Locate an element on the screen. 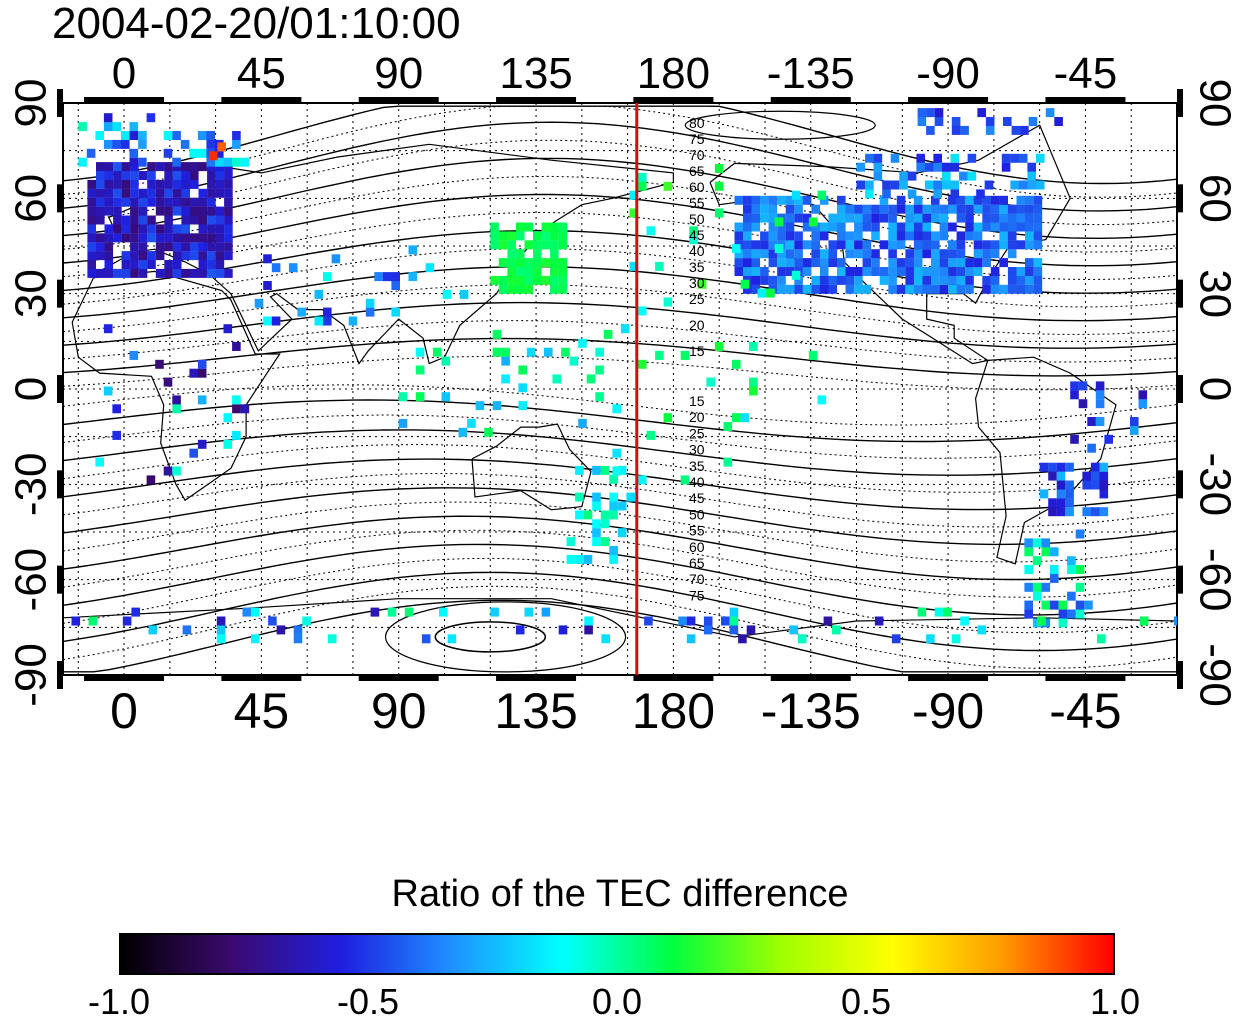 Image resolution: width=1240 pixels, height=1024 pixels. contour-label: 50 is located at coordinates (697, 219).